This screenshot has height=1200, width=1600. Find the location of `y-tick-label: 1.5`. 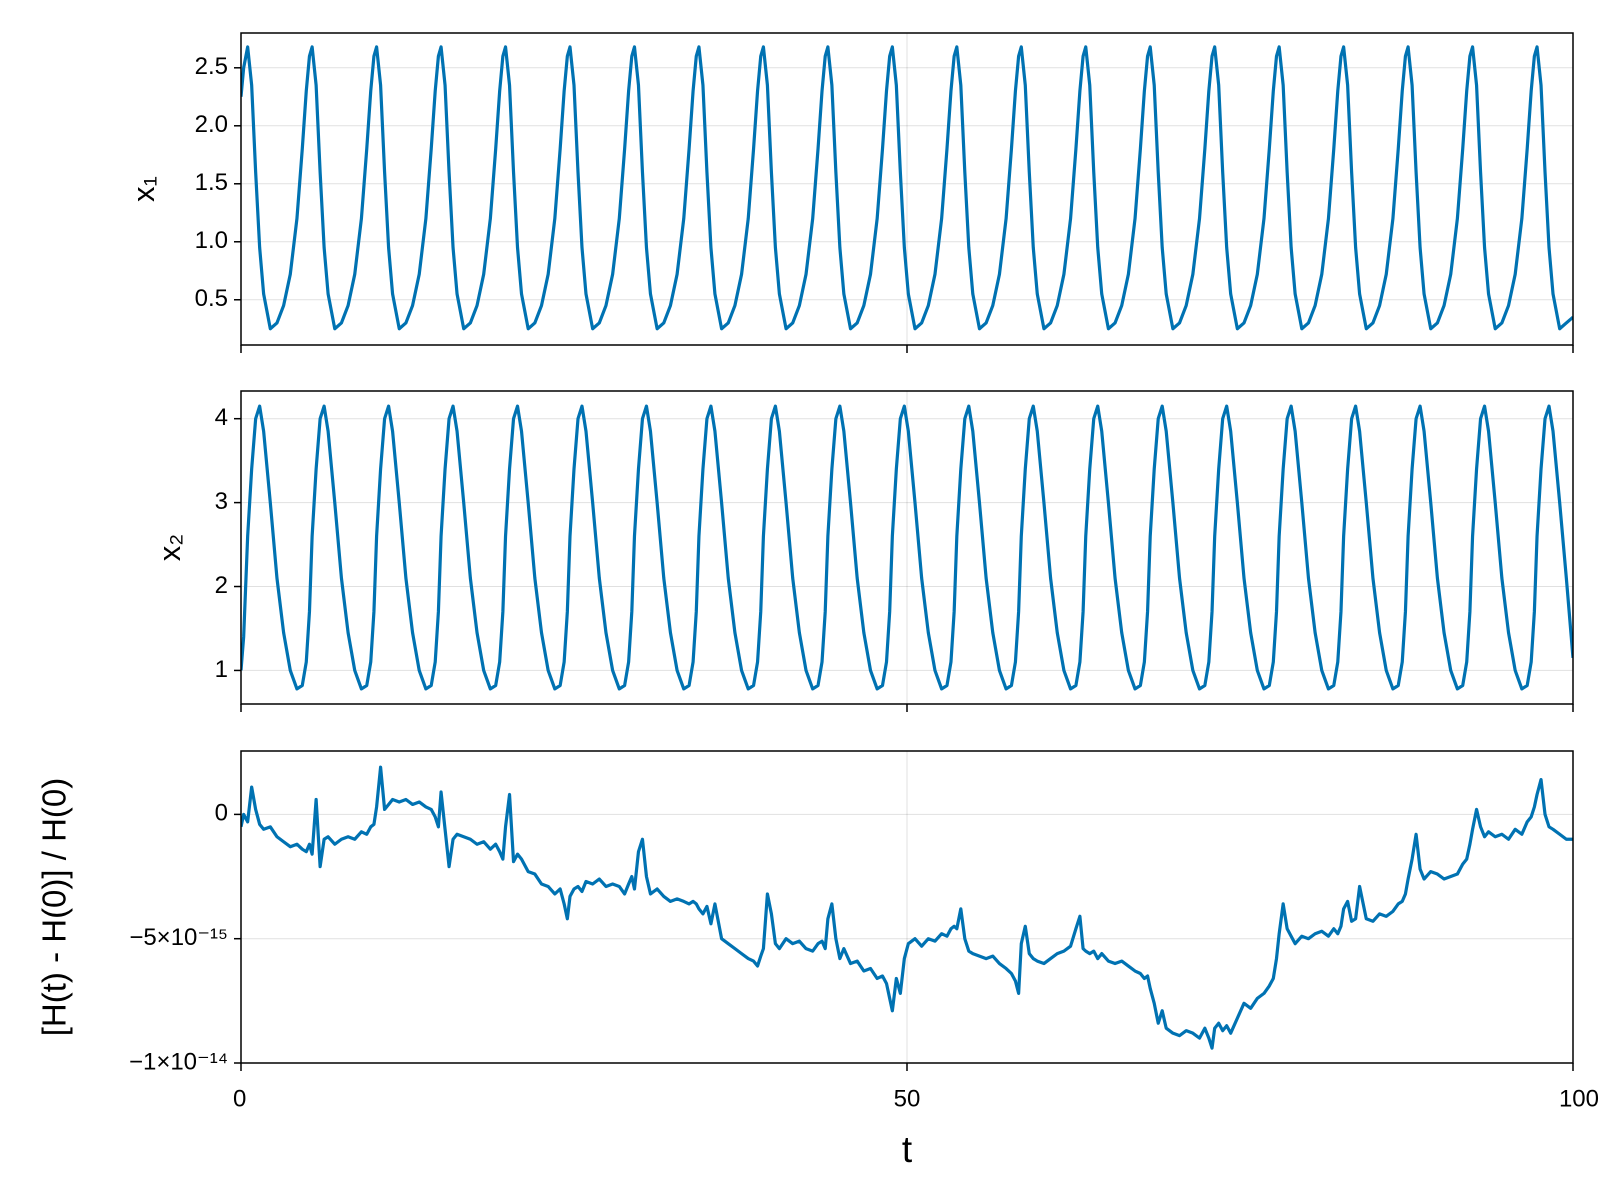

y-tick-label: 1.5 is located at coordinates (211, 182).